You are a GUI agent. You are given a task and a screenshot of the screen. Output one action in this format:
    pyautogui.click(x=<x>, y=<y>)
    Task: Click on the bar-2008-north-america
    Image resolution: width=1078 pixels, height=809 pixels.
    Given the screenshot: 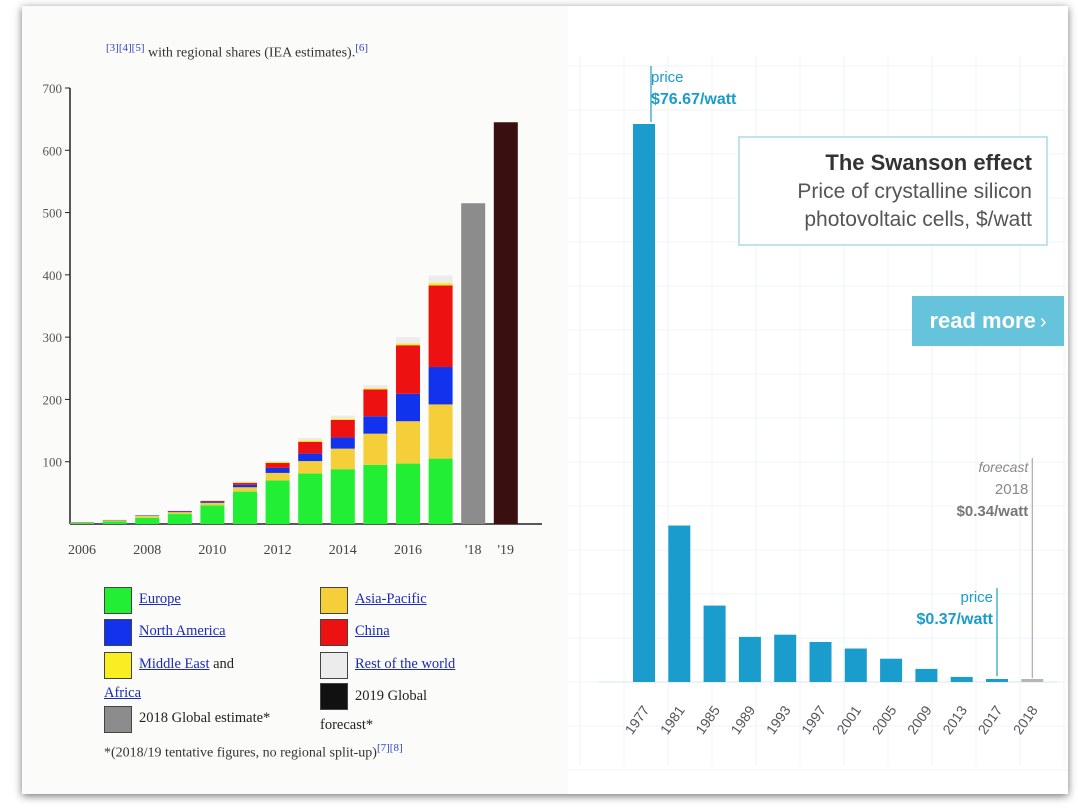 What is the action you would take?
    pyautogui.click(x=147, y=515)
    